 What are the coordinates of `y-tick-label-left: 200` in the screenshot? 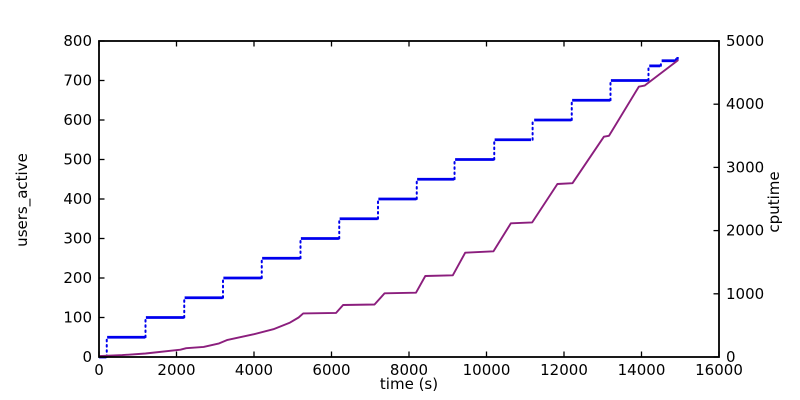 It's located at (77, 278).